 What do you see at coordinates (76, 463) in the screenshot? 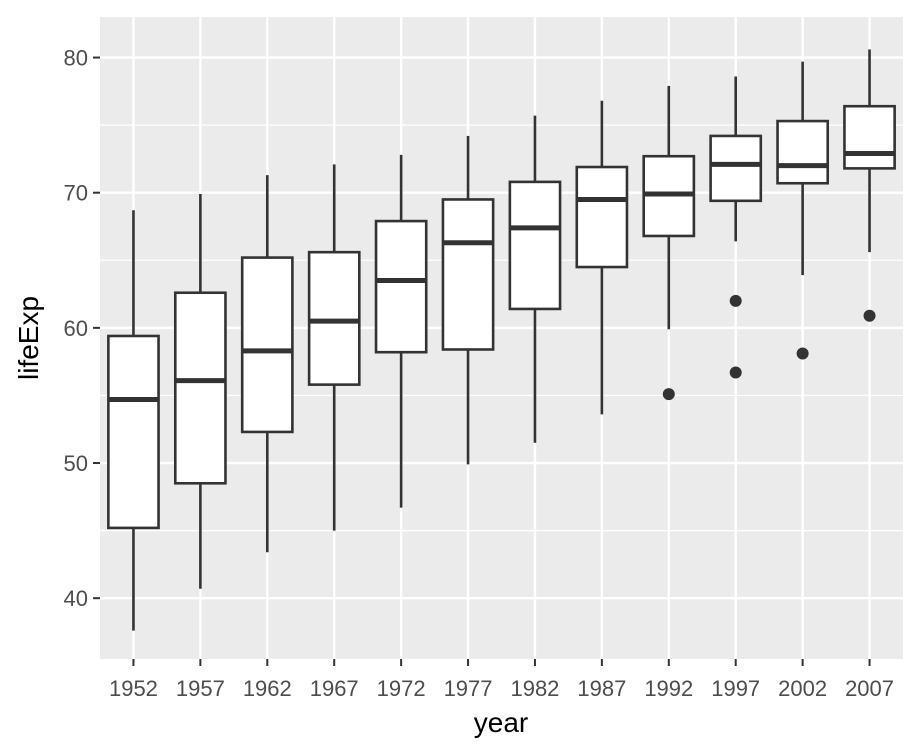
I see `y-tick-label: 50` at bounding box center [76, 463].